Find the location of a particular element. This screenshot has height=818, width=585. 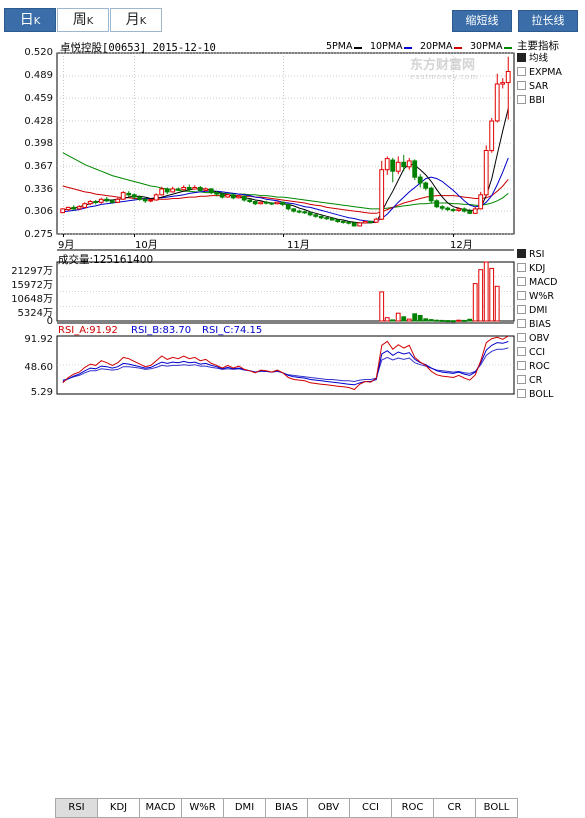

macd-checkbox is located at coordinates (521, 281).